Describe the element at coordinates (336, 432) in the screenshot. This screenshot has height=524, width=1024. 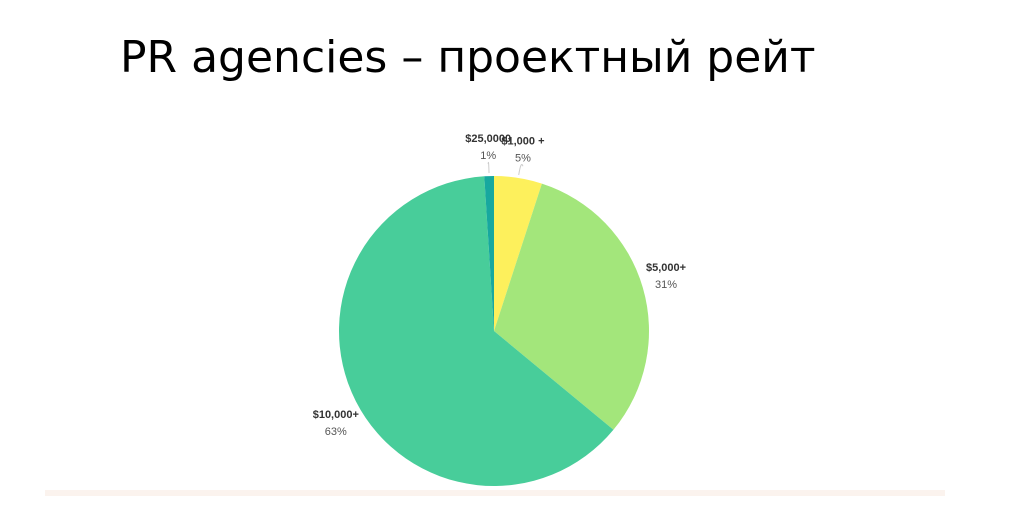
I see `slice-percent: 63%` at that location.